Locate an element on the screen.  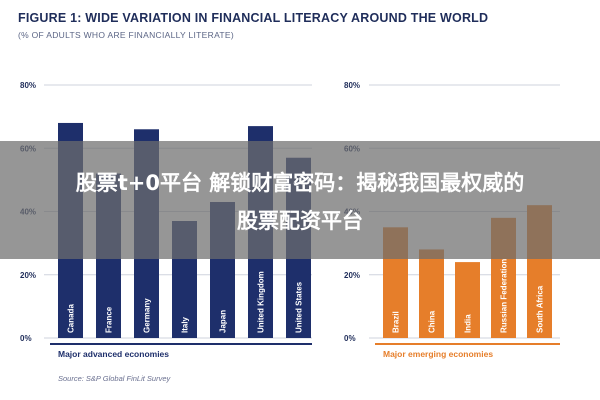
section-title: Major advanced economies is located at coordinates (113, 354).